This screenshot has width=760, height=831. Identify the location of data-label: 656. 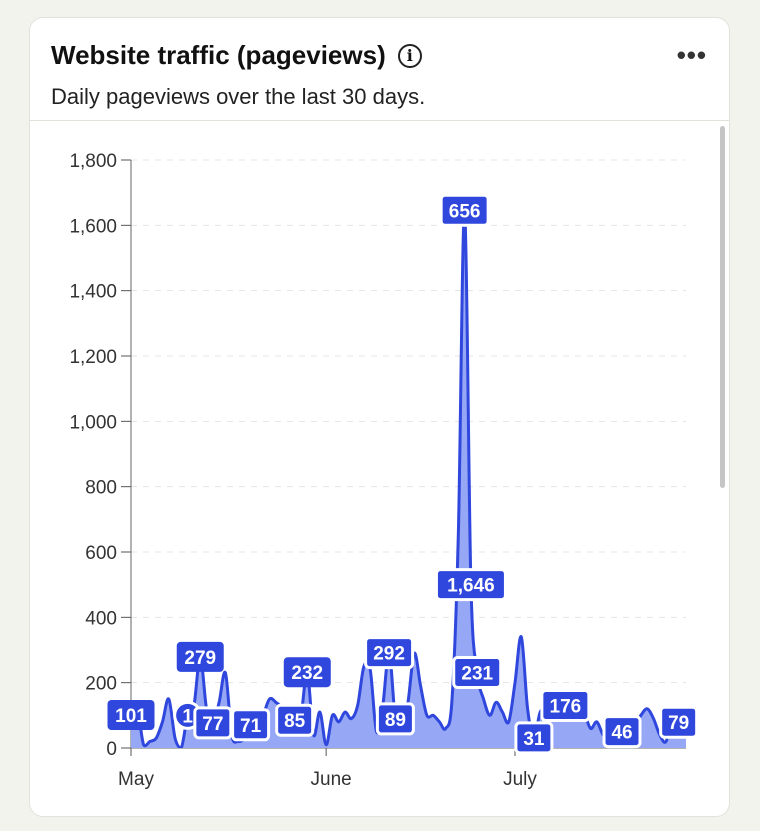
(464, 210).